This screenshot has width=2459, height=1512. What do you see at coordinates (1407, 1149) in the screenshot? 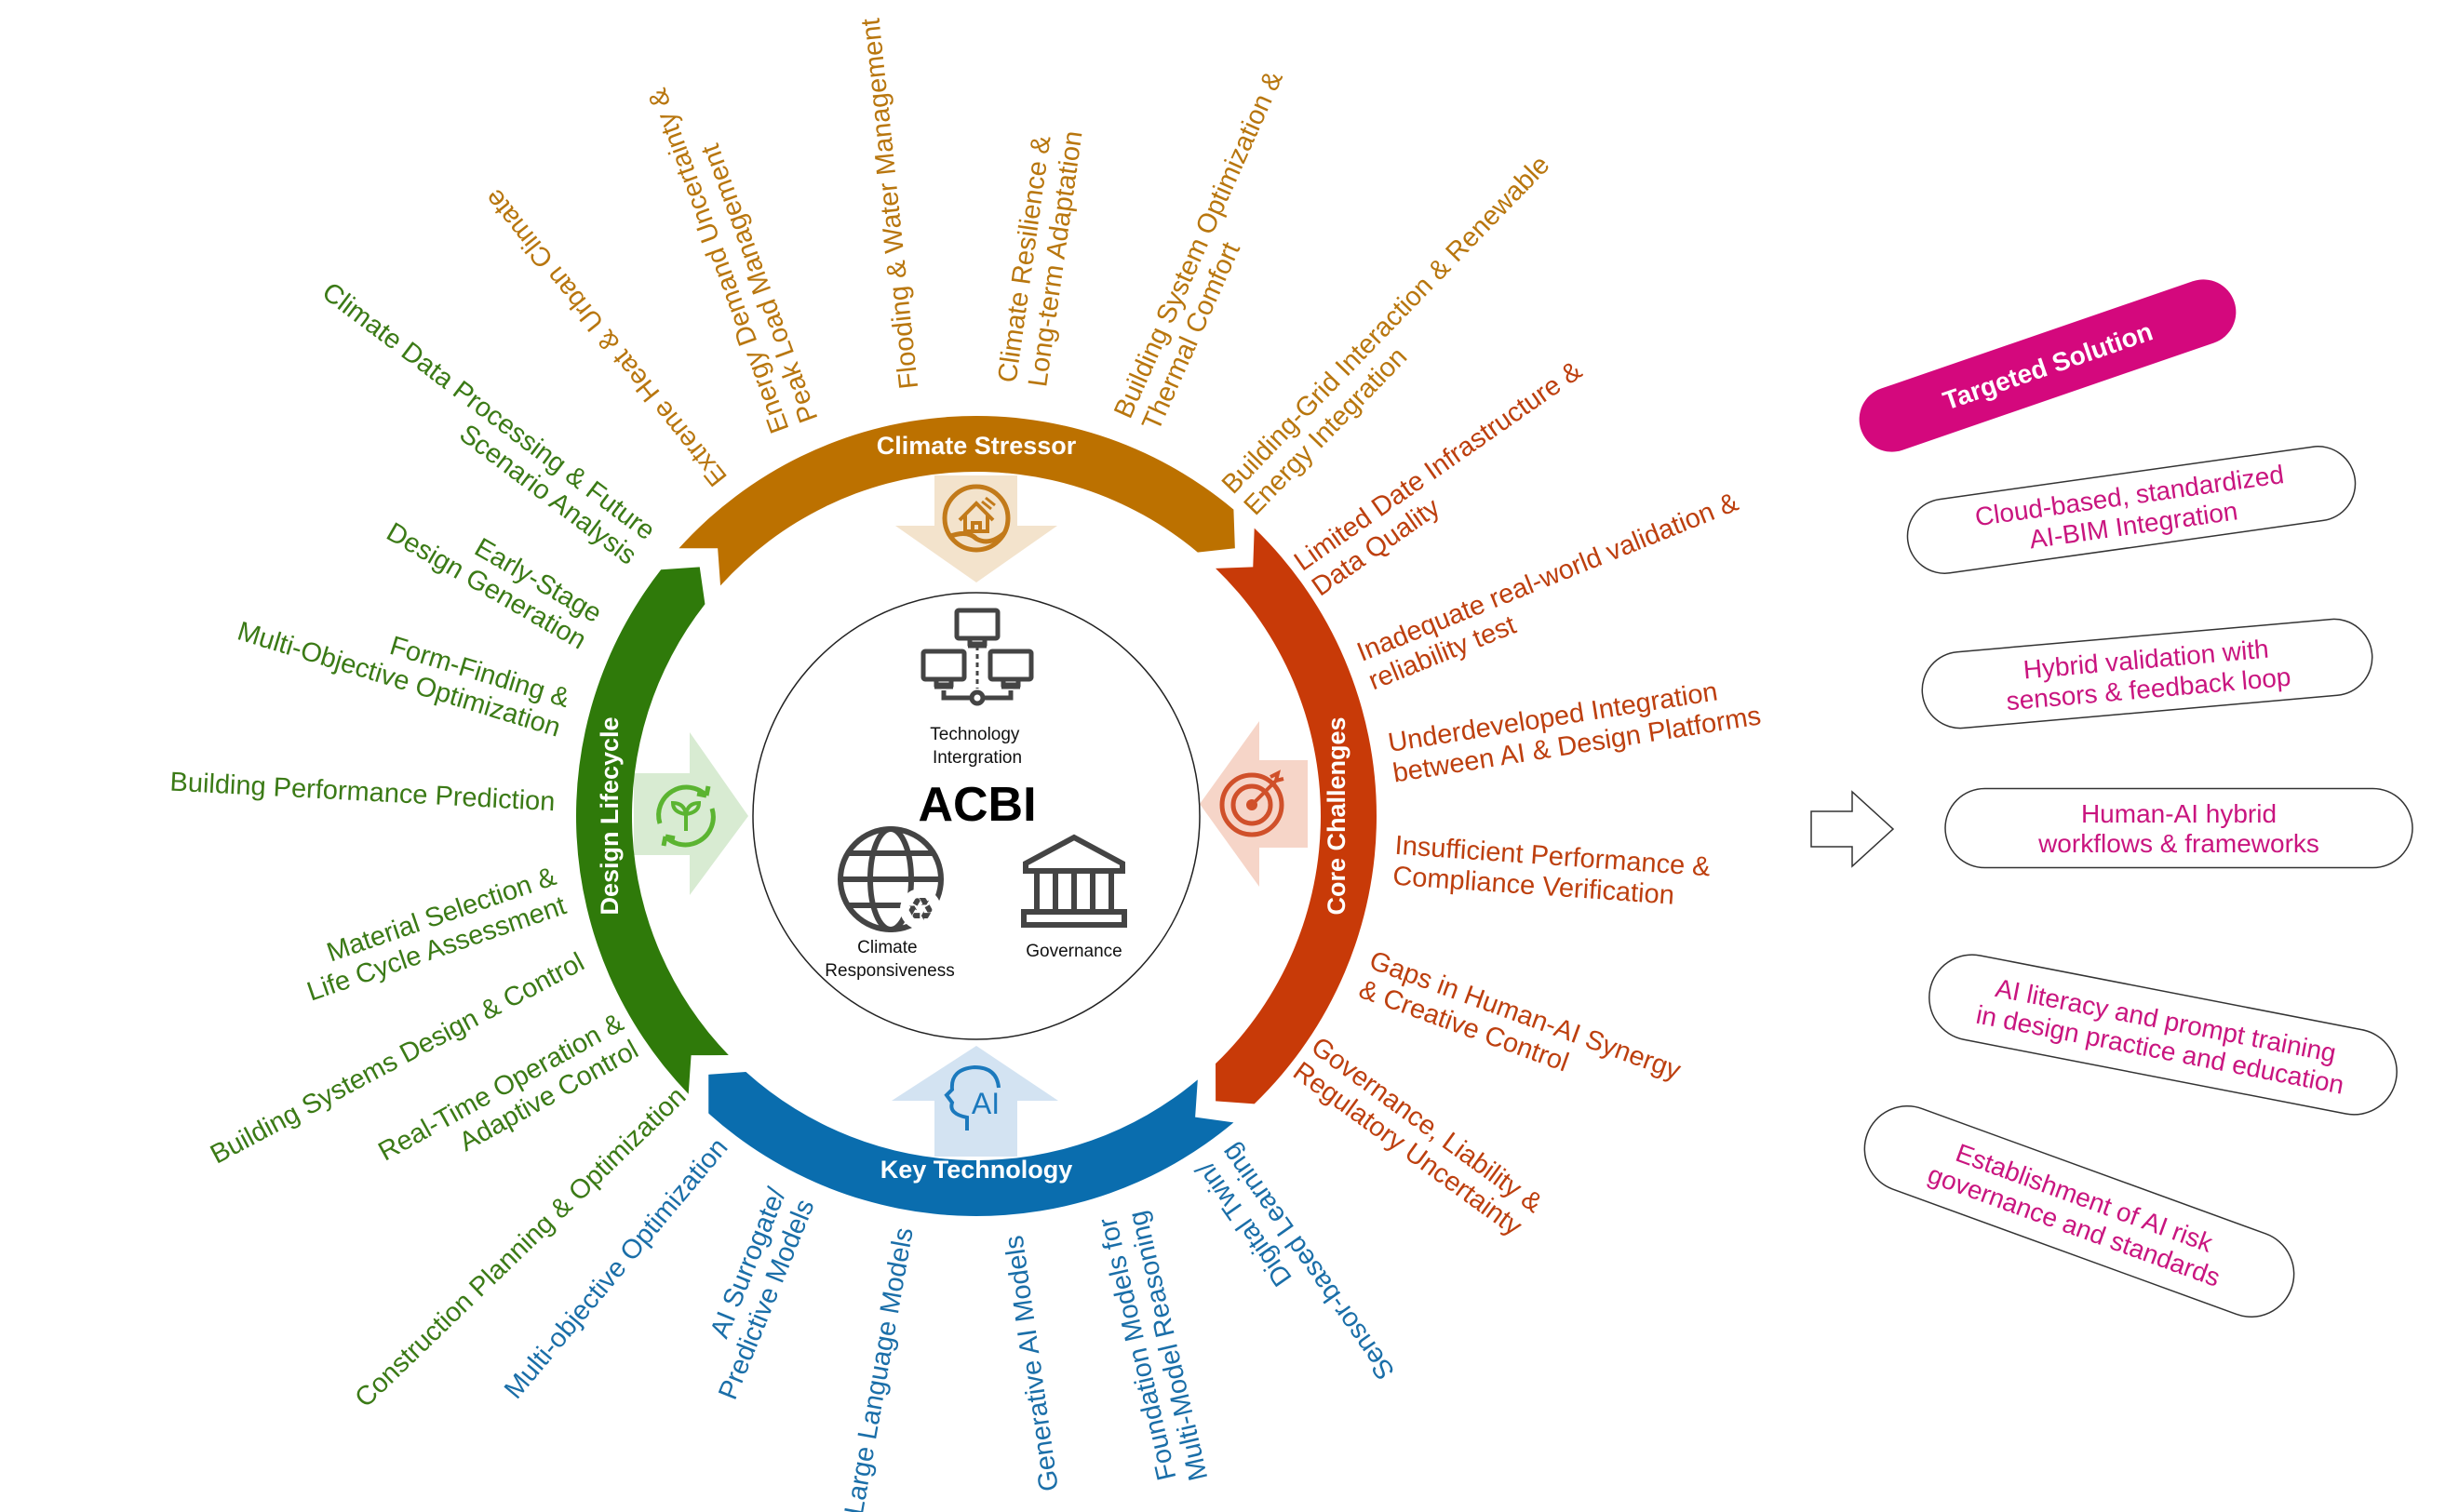
I see `label-line: Regulatory Uncertainty` at bounding box center [1407, 1149].